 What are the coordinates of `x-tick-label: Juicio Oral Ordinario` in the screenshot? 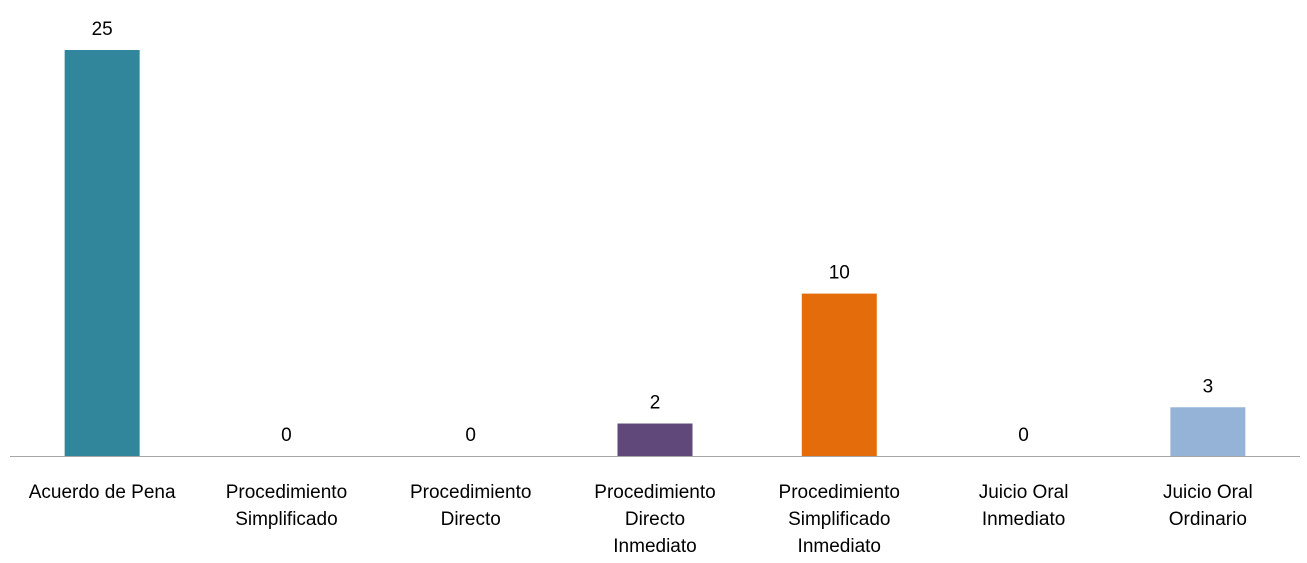 It's located at (1208, 506).